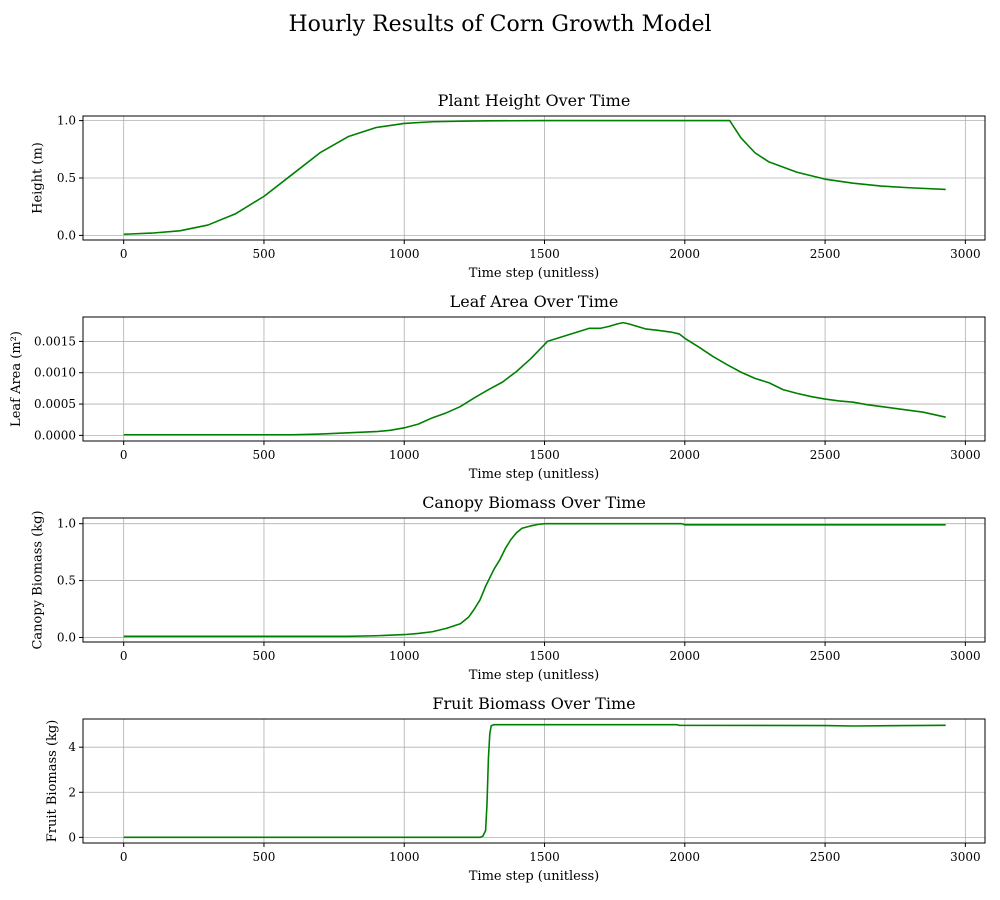 The image size is (1000, 900). Describe the element at coordinates (124, 254) in the screenshot. I see `height-x-tick-label: 0` at that location.